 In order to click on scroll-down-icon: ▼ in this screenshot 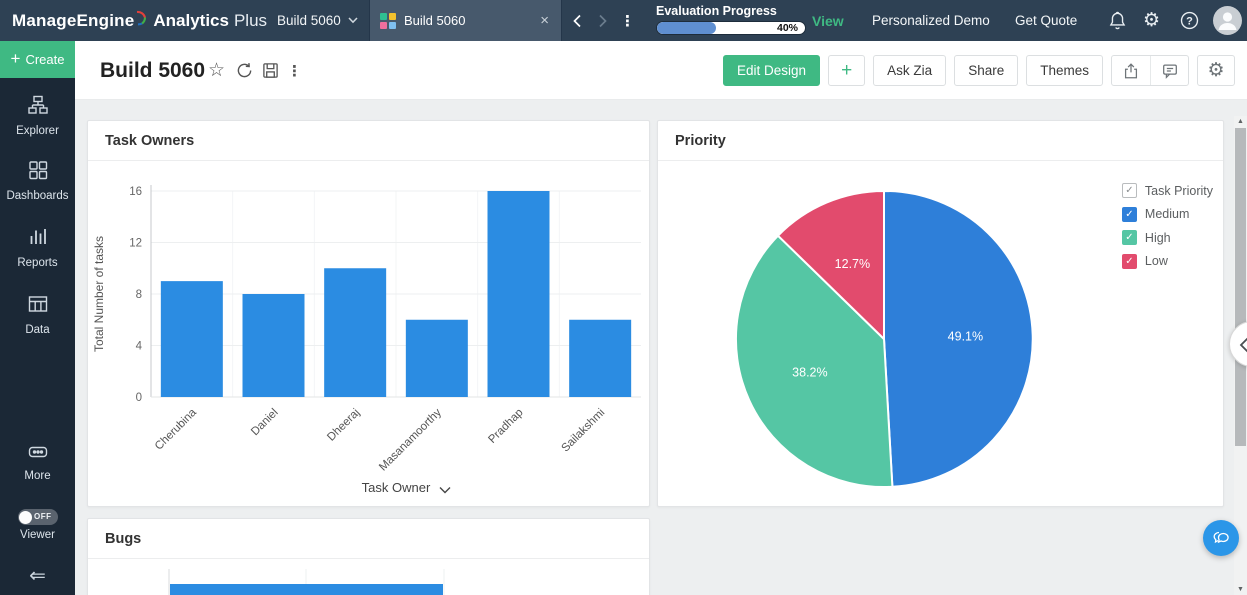, I will do `click(1240, 589)`.